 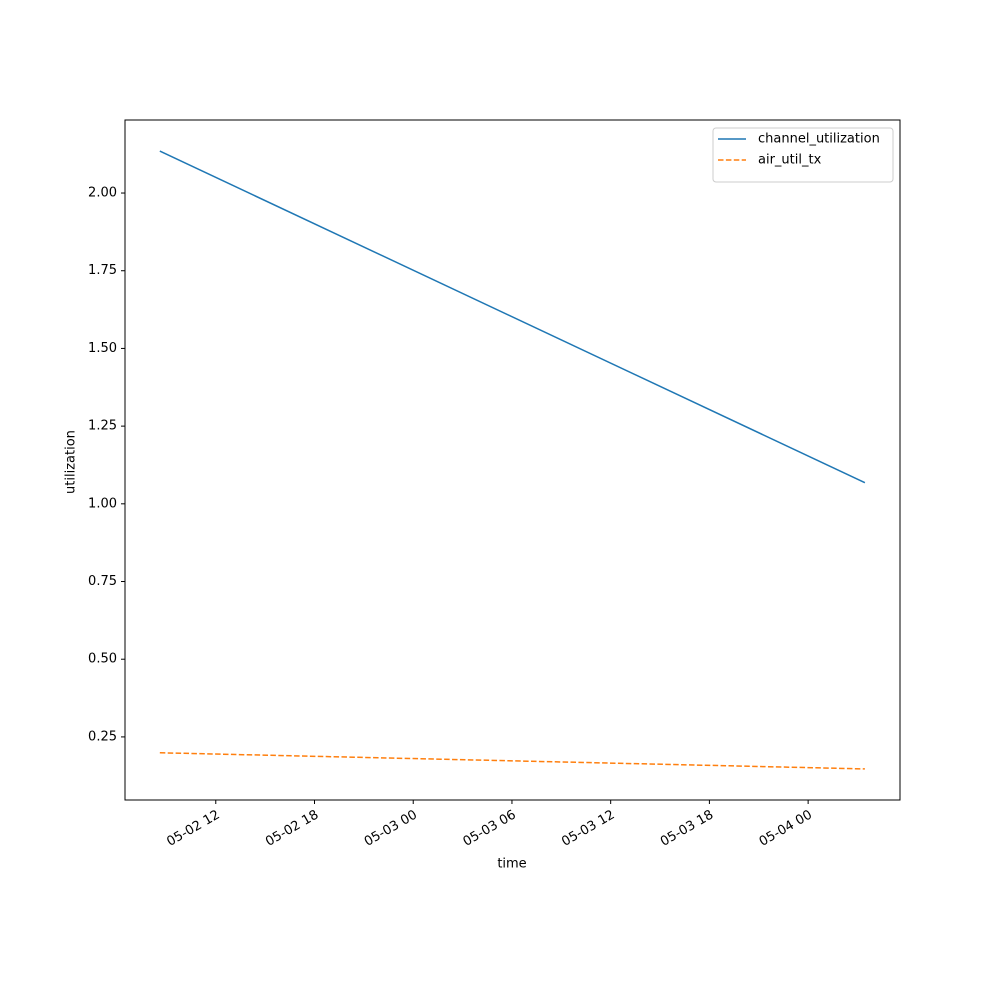 What do you see at coordinates (102, 348) in the screenshot?
I see `y-tick-label: 1.50` at bounding box center [102, 348].